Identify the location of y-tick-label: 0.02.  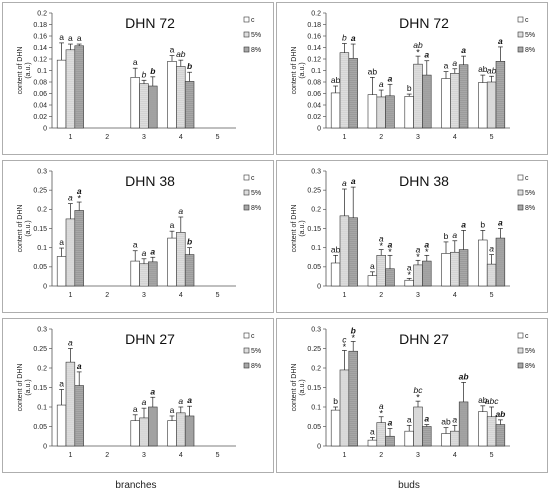
(40, 117).